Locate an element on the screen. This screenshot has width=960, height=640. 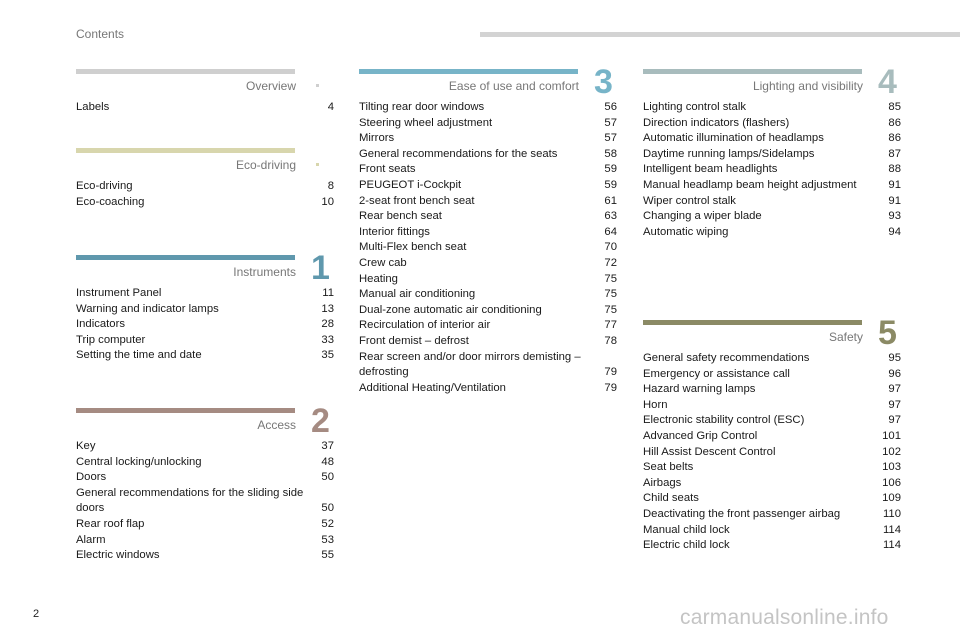
toc-entry-title: Emergency or assistance call is located at coordinates (716, 373).